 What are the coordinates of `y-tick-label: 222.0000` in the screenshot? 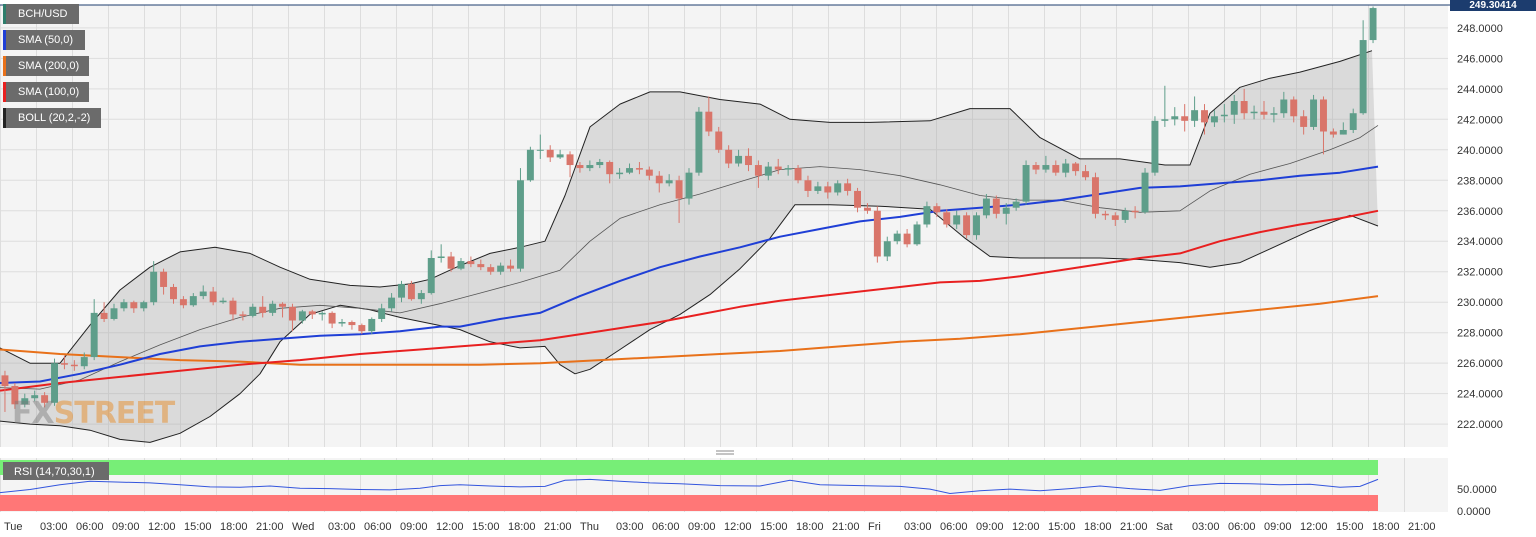 It's located at (1480, 425).